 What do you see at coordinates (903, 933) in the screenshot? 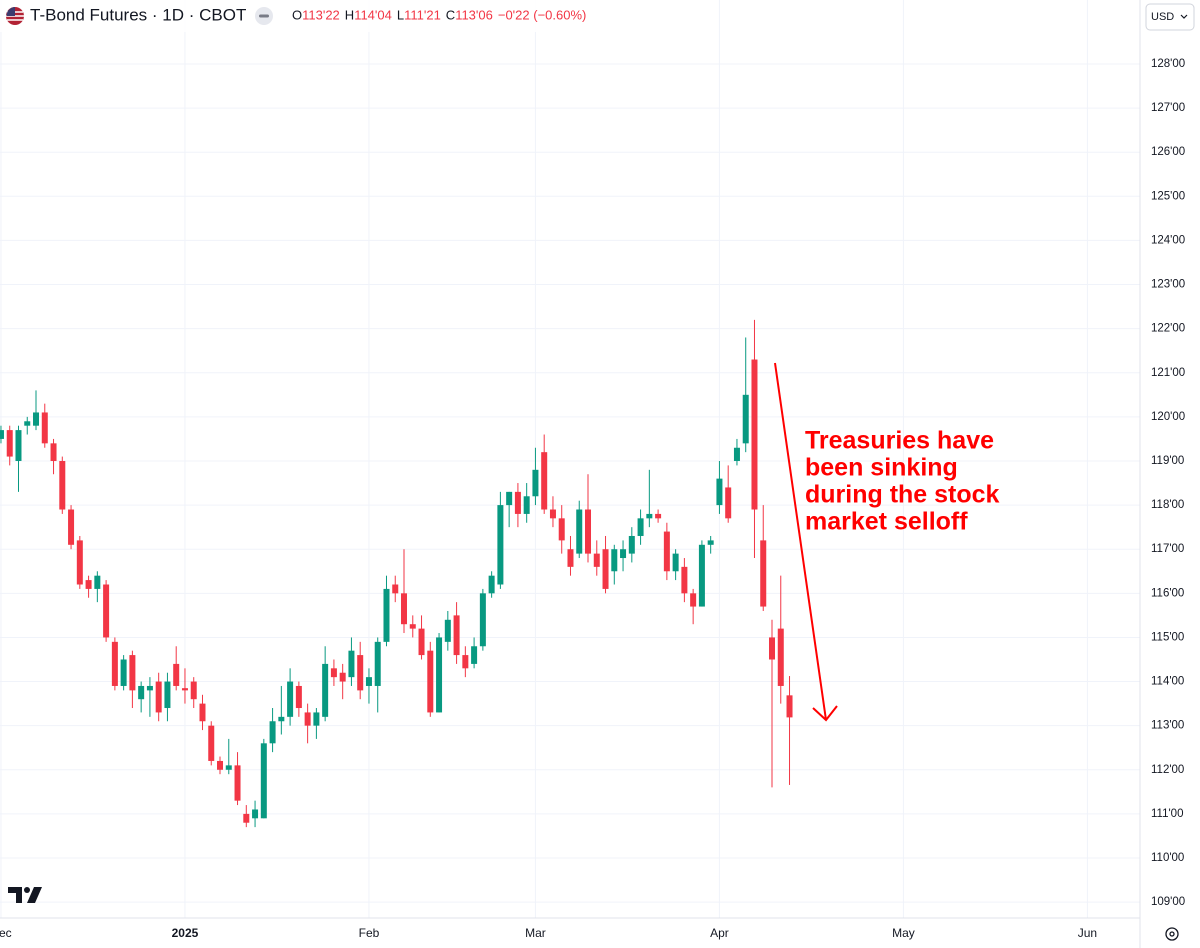
I see `x-tick-label: May` at bounding box center [903, 933].